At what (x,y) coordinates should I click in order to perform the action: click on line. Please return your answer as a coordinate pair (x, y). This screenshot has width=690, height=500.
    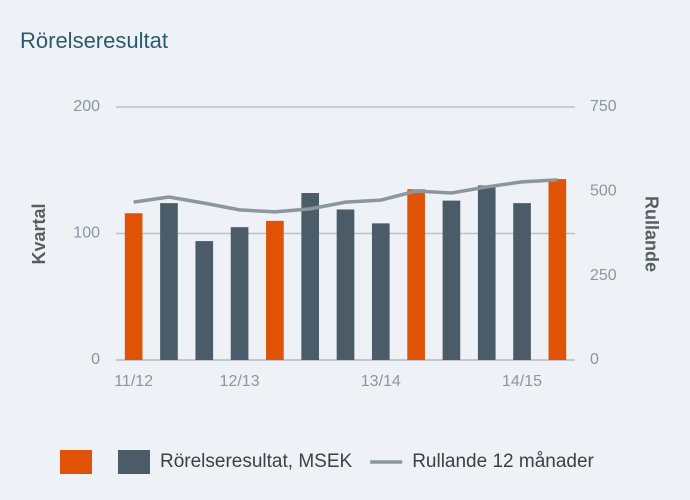
    Looking at the image, I should click on (345, 196).